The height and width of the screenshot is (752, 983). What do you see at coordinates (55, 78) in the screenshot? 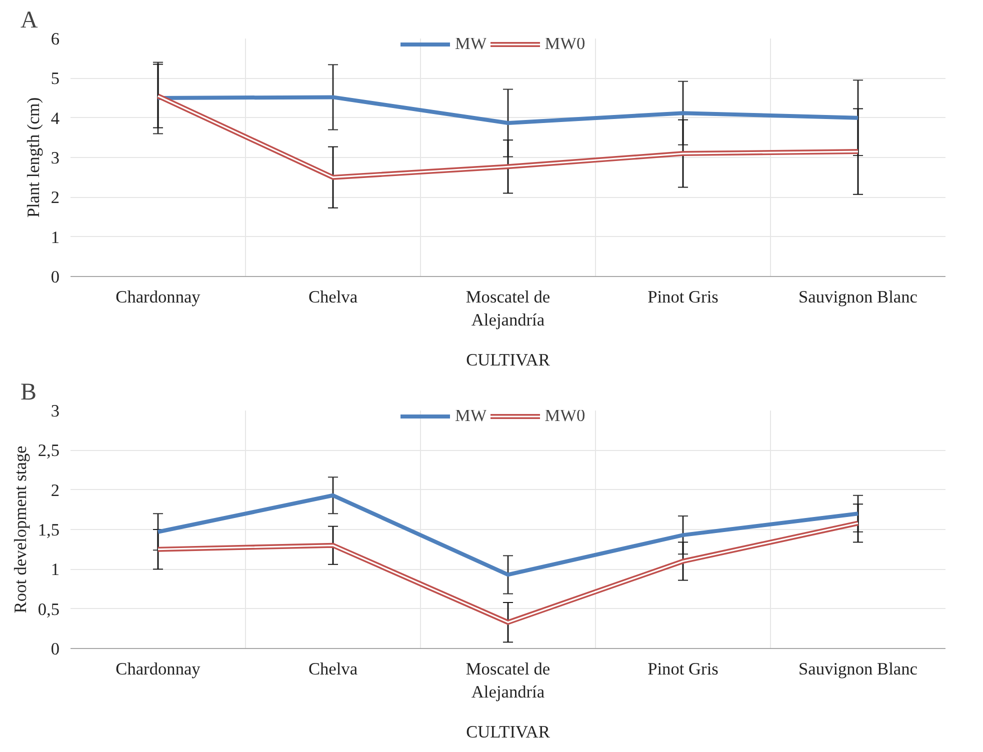
I see `y-tick-label: 5` at bounding box center [55, 78].